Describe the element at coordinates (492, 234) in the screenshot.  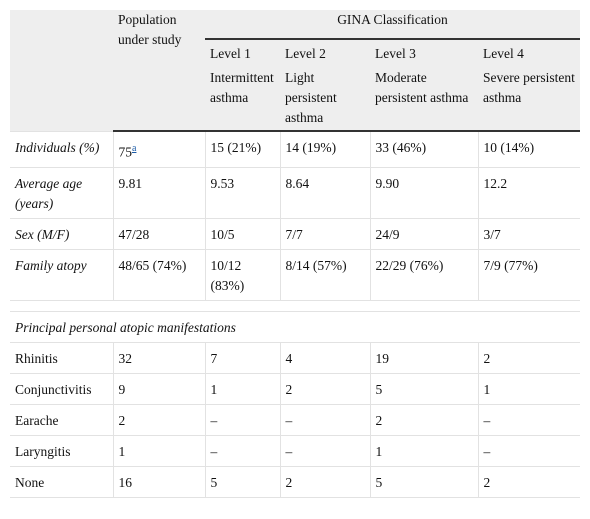
I see `cell-value: 3/7` at that location.